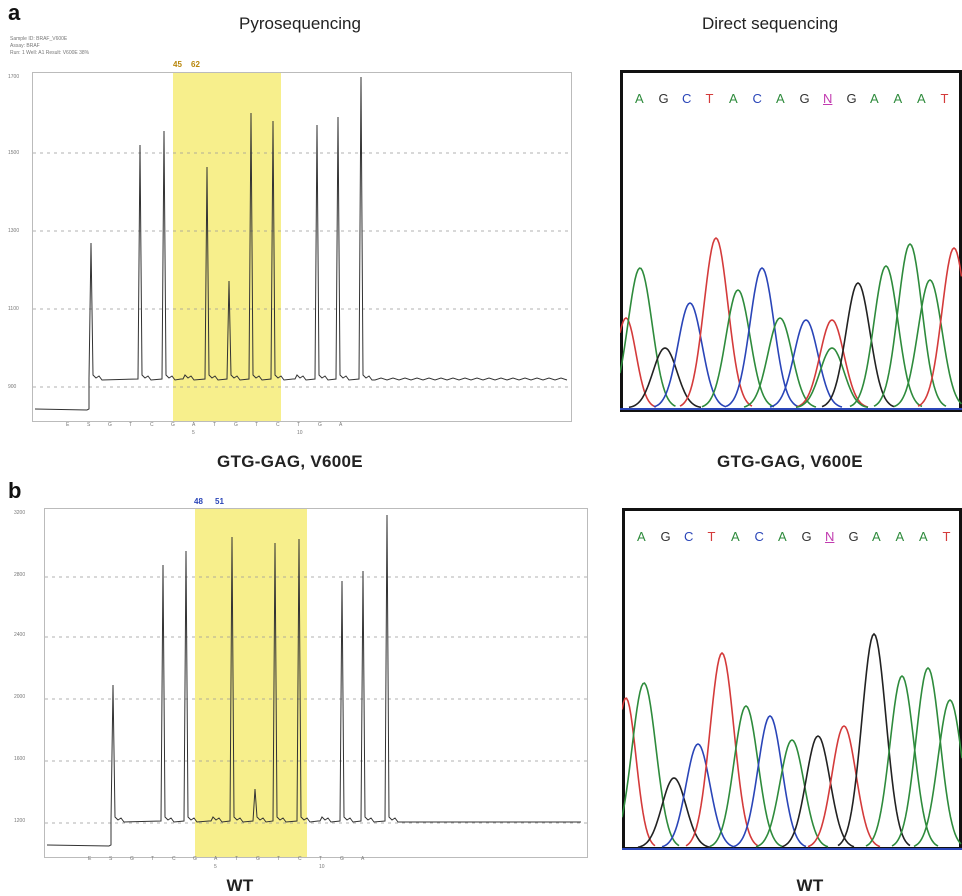  What do you see at coordinates (290, 461) in the screenshot?
I see `panel-a-pyro-caption: GTG-GAG, V600E` at bounding box center [290, 461].